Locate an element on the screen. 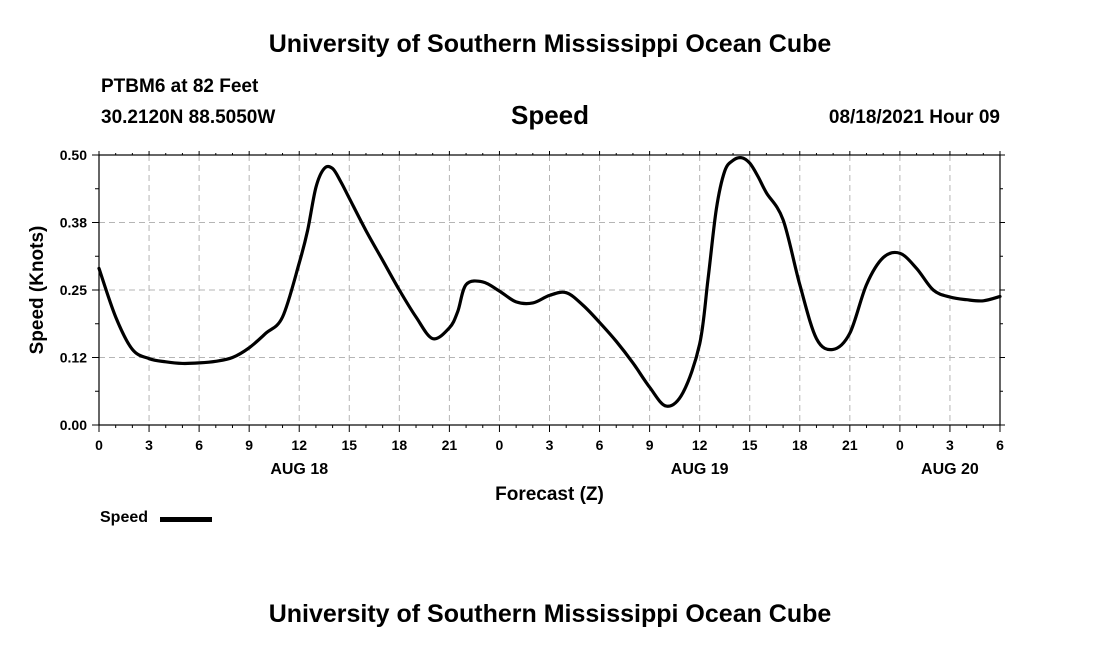  date-label: AUG 20 is located at coordinates (950, 469).